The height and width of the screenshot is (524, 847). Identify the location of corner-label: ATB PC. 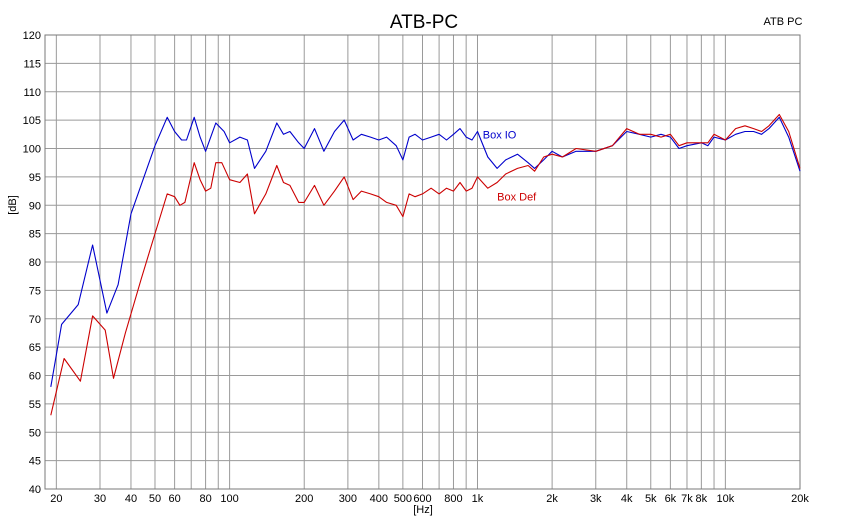
(783, 22).